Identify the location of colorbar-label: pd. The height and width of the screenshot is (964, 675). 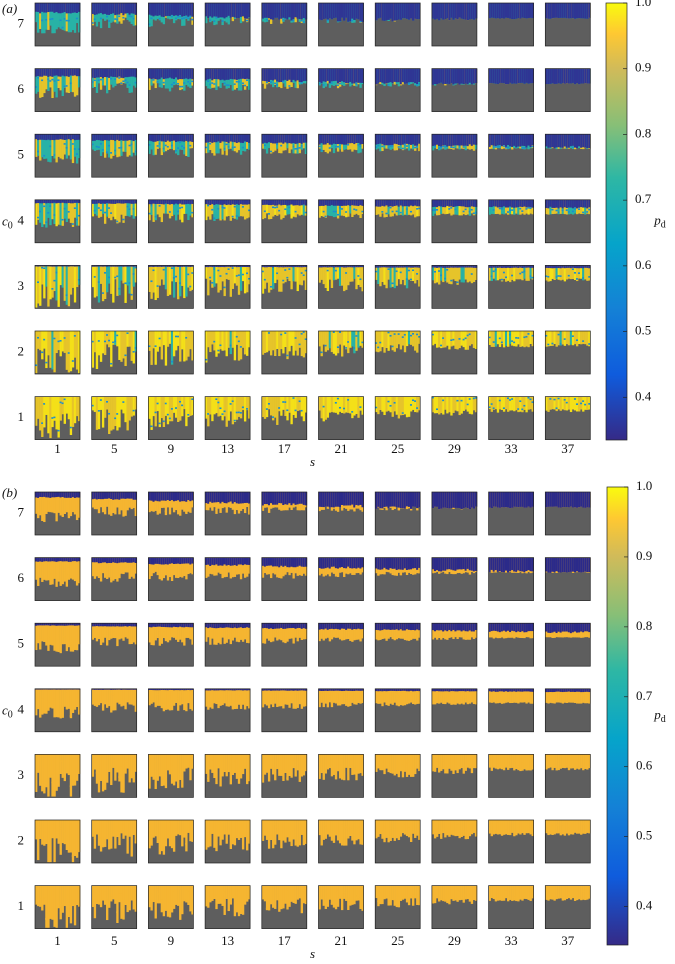
(659, 221).